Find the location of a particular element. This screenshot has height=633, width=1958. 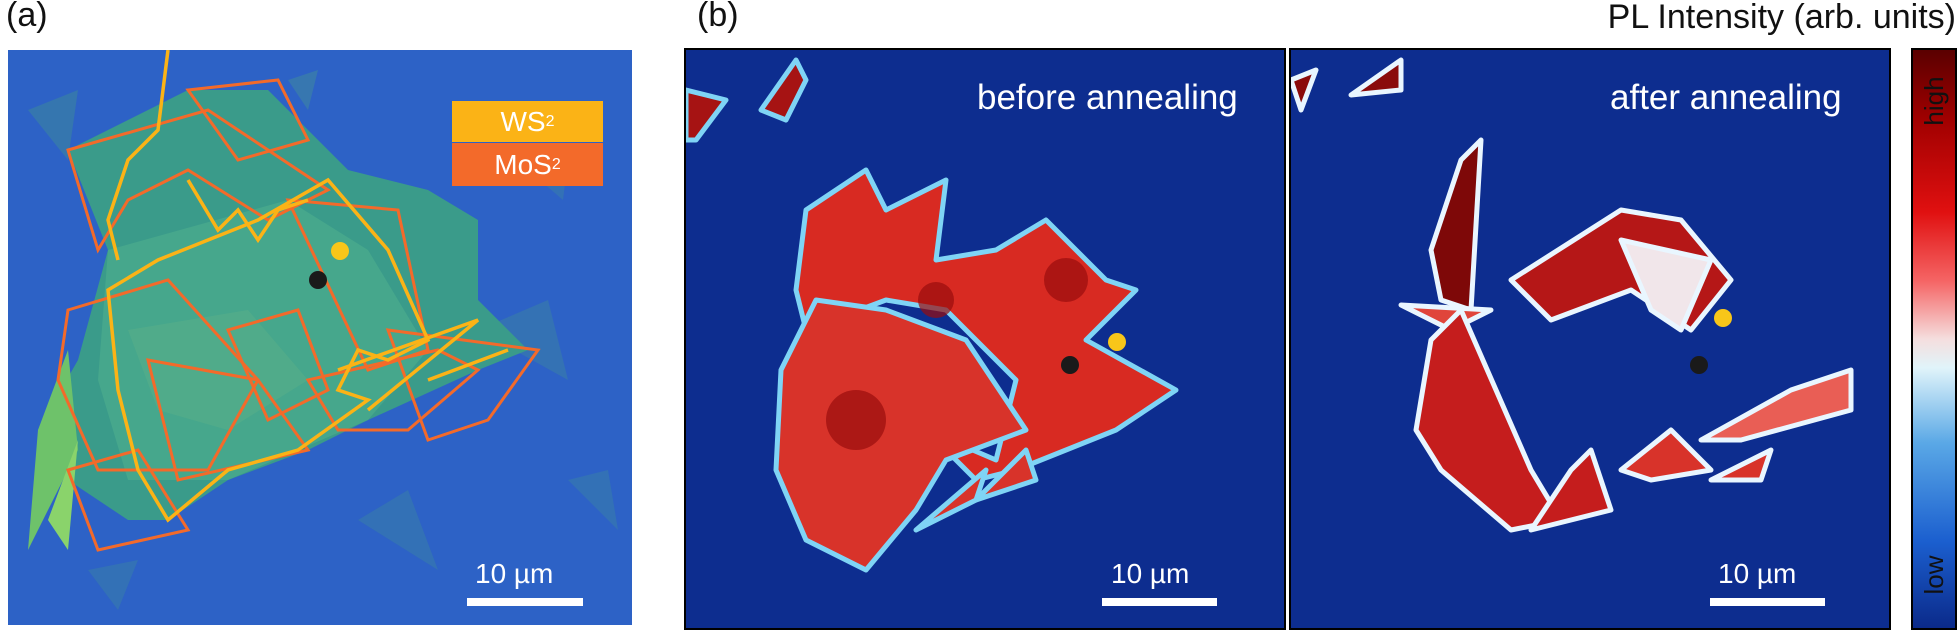

legend-ws2-subscript: 2 is located at coordinates (550, 121).